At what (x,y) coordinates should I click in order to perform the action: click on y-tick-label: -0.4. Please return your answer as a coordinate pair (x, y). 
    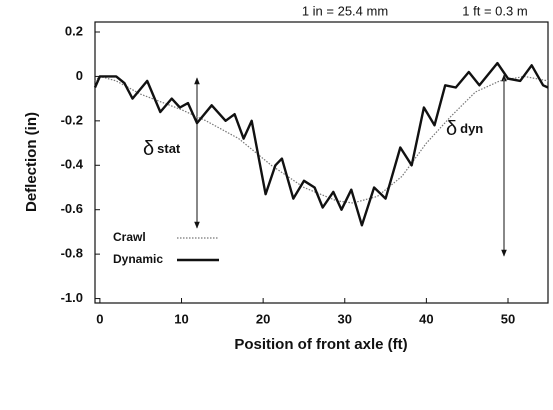
    Looking at the image, I should click on (72, 164).